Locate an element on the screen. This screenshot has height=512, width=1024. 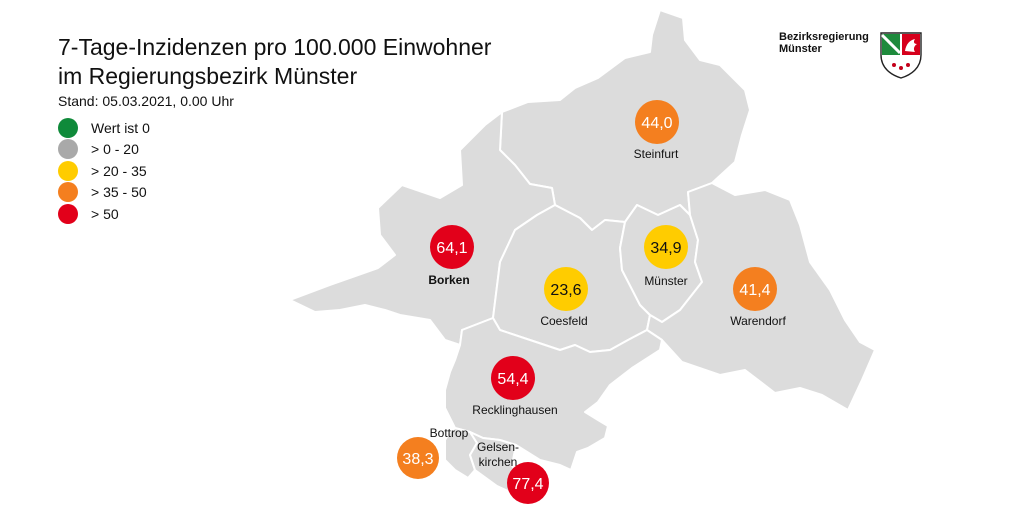
legend-label: > 0 - 20 is located at coordinates (115, 149).